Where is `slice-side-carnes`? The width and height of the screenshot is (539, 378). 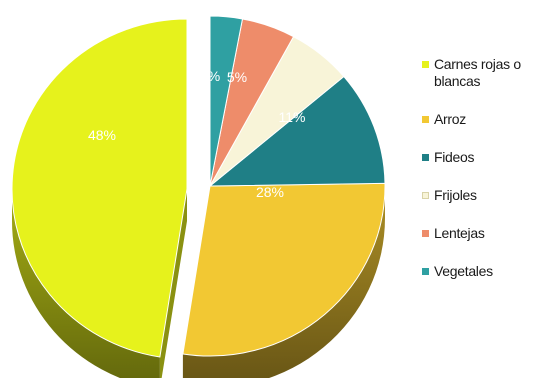 slice-side-carnes is located at coordinates (86, 283).